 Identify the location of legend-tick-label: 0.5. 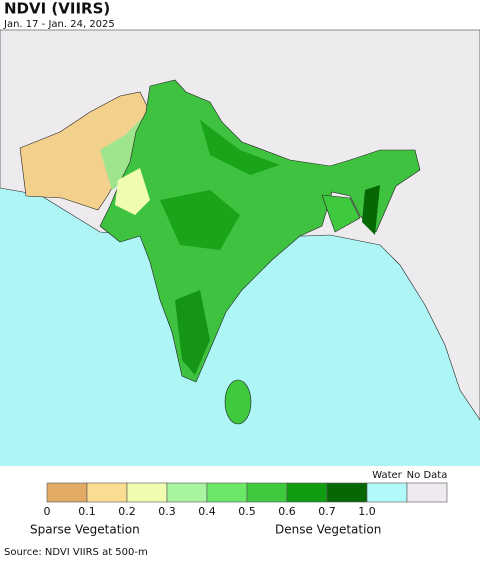
(247, 511).